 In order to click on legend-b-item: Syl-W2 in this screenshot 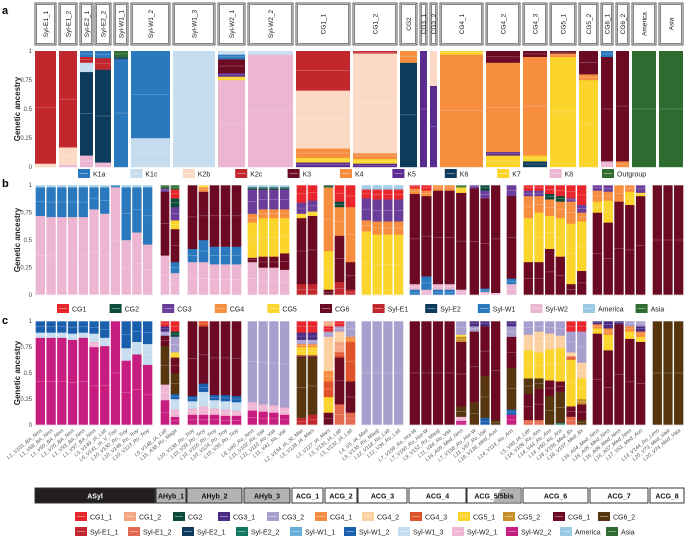, I will do `click(549, 309)`.